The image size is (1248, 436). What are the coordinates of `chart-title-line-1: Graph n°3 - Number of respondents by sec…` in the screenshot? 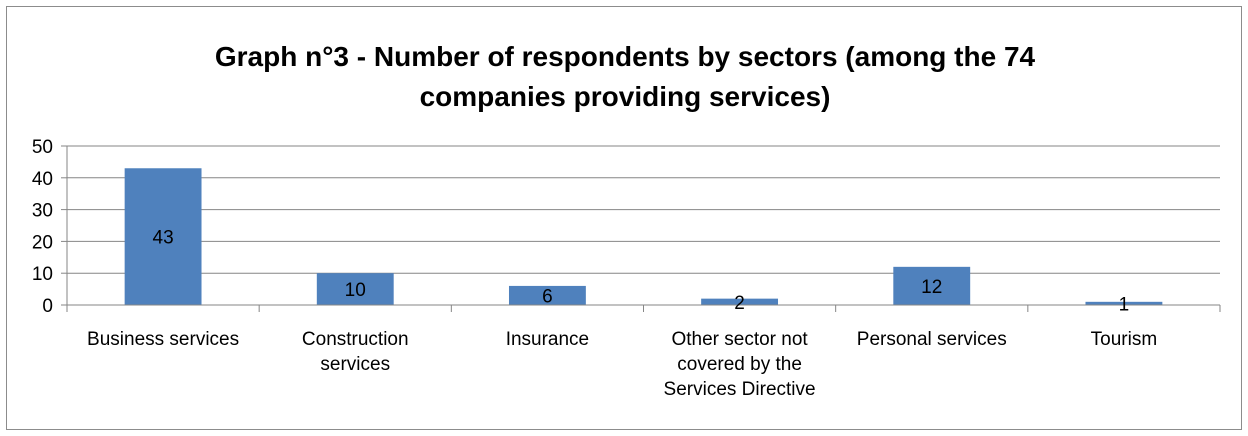 It's located at (625, 56).